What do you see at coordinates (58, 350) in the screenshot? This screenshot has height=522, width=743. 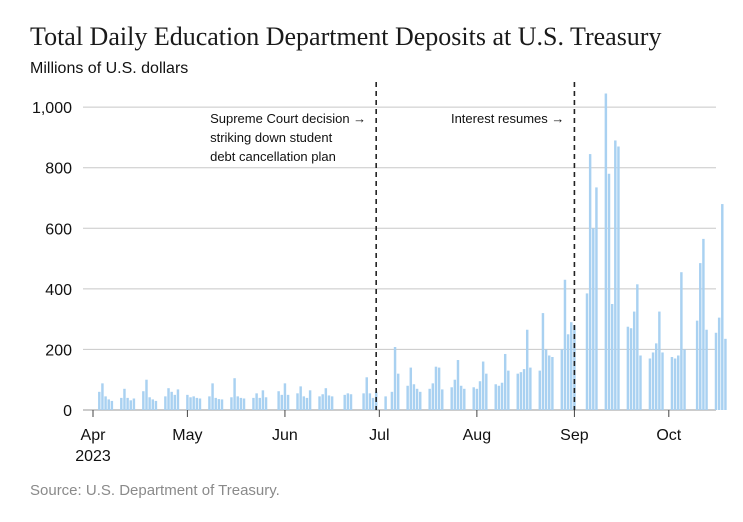 I see `y-tick-label: 200` at bounding box center [58, 350].